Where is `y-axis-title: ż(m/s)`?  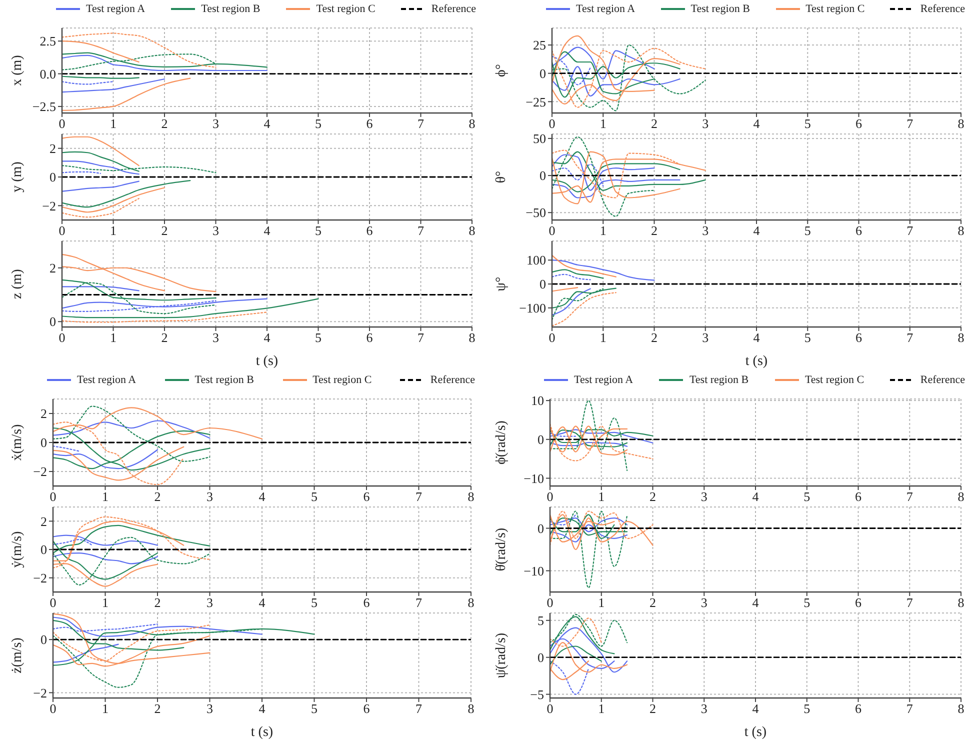 y-axis-title: ż(m/s) is located at coordinates (17, 655).